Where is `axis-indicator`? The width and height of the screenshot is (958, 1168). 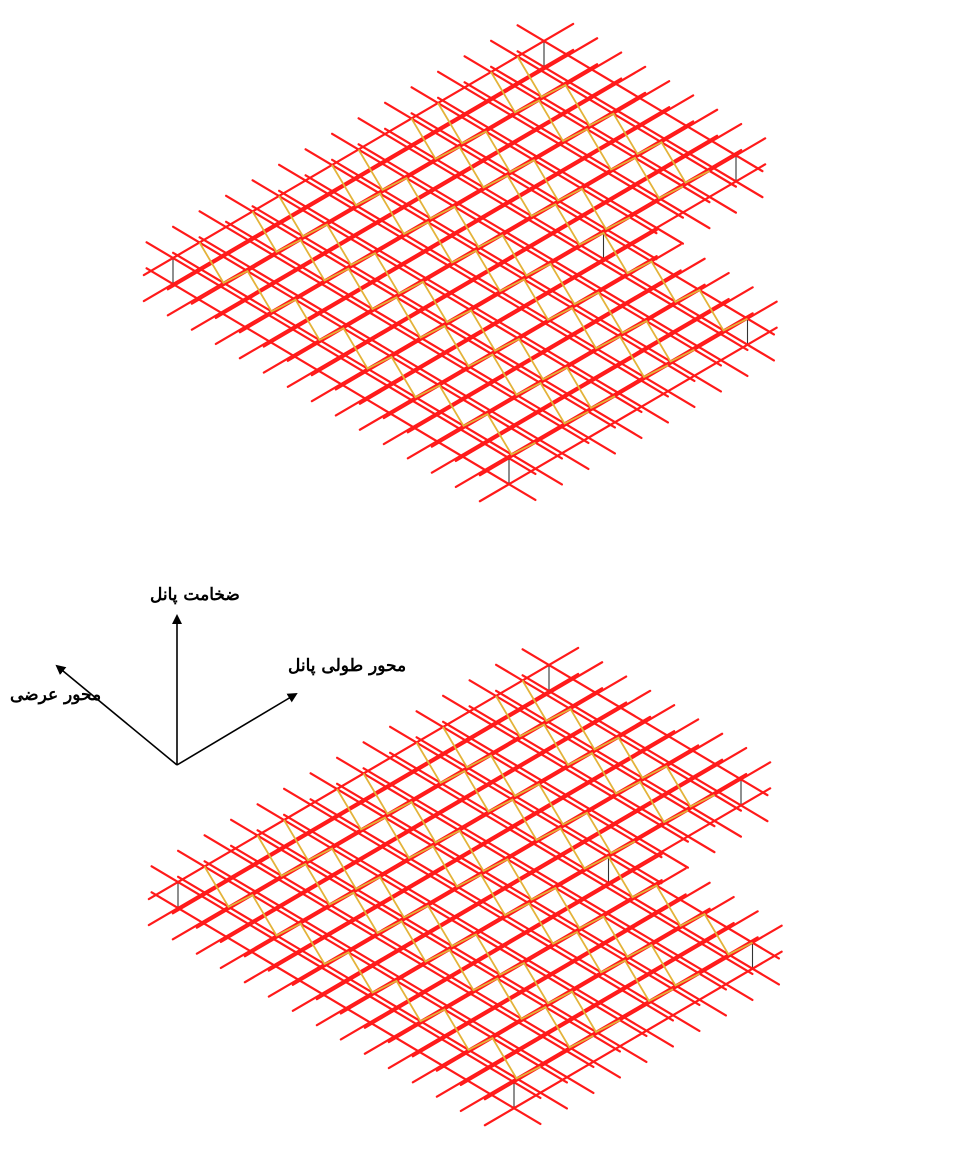
axis-indicator is located at coordinates (176, 690).